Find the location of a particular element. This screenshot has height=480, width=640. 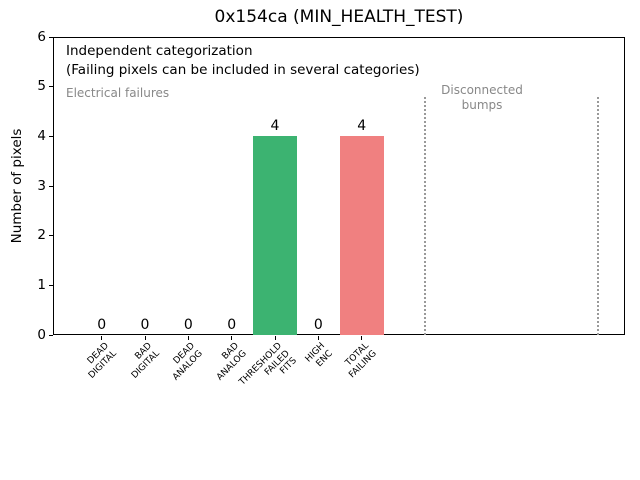

y-tick-label: 3 is located at coordinates (41, 185).